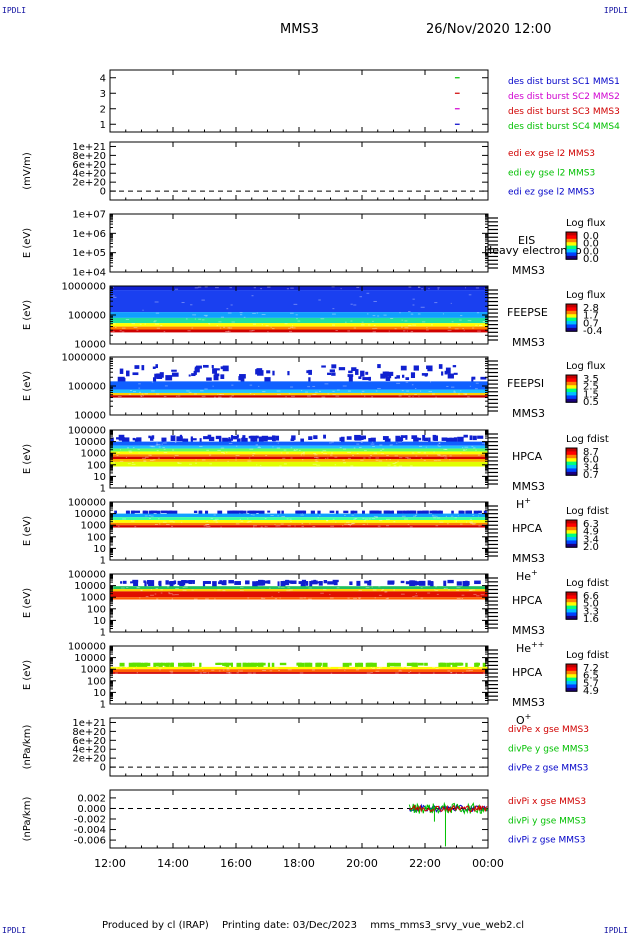  What do you see at coordinates (83, 358) in the screenshot?
I see `y-tick-label: 1000000` at bounding box center [83, 358].